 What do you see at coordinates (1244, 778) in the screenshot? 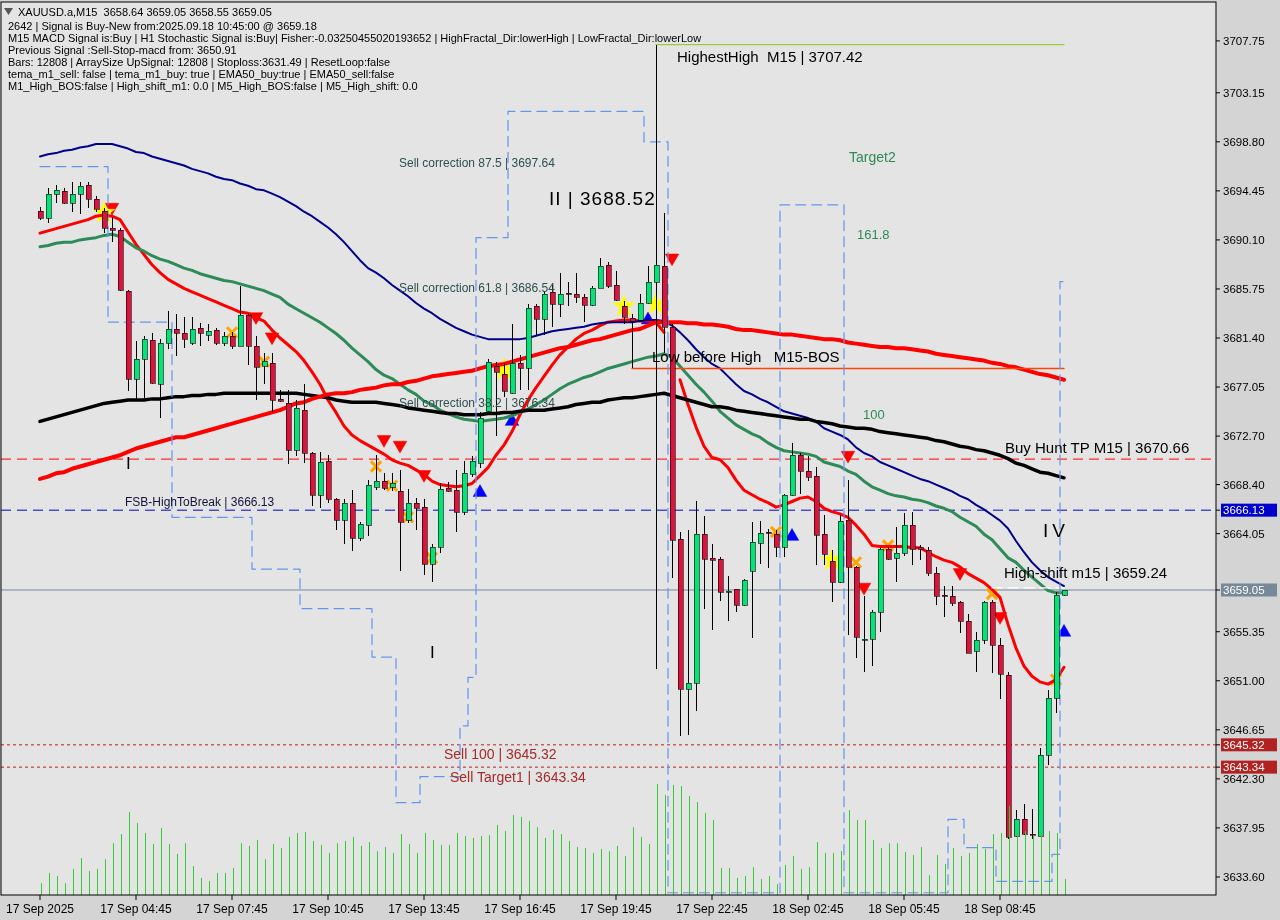
I see `y-tick-label: 3642.30` at bounding box center [1244, 778].